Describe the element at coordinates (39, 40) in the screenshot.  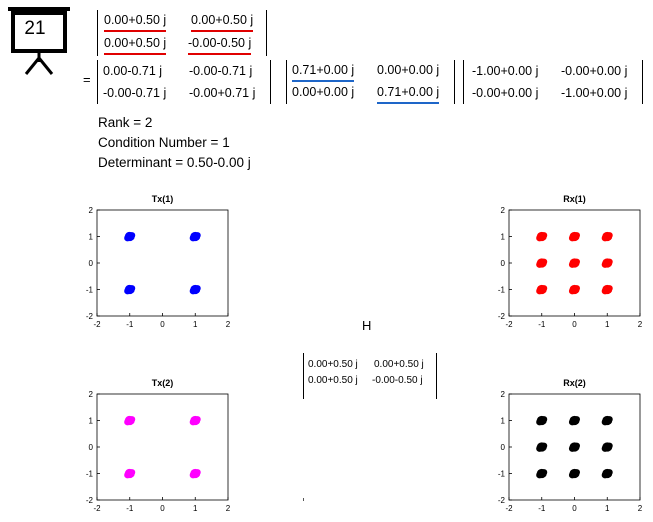
I see `presentation-board-icon` at that location.